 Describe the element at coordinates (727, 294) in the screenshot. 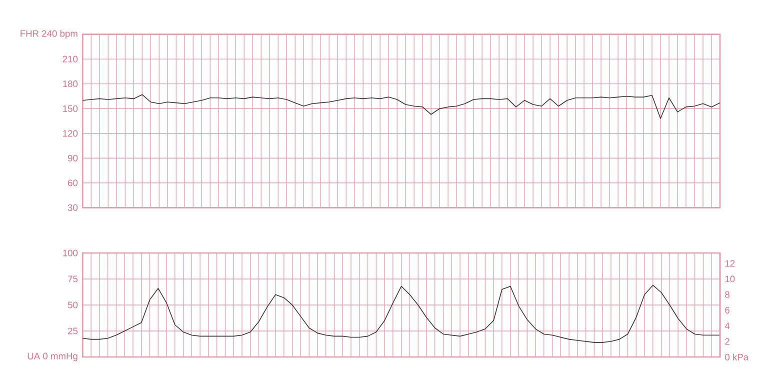

I see `y2-tick-label: 8` at that location.